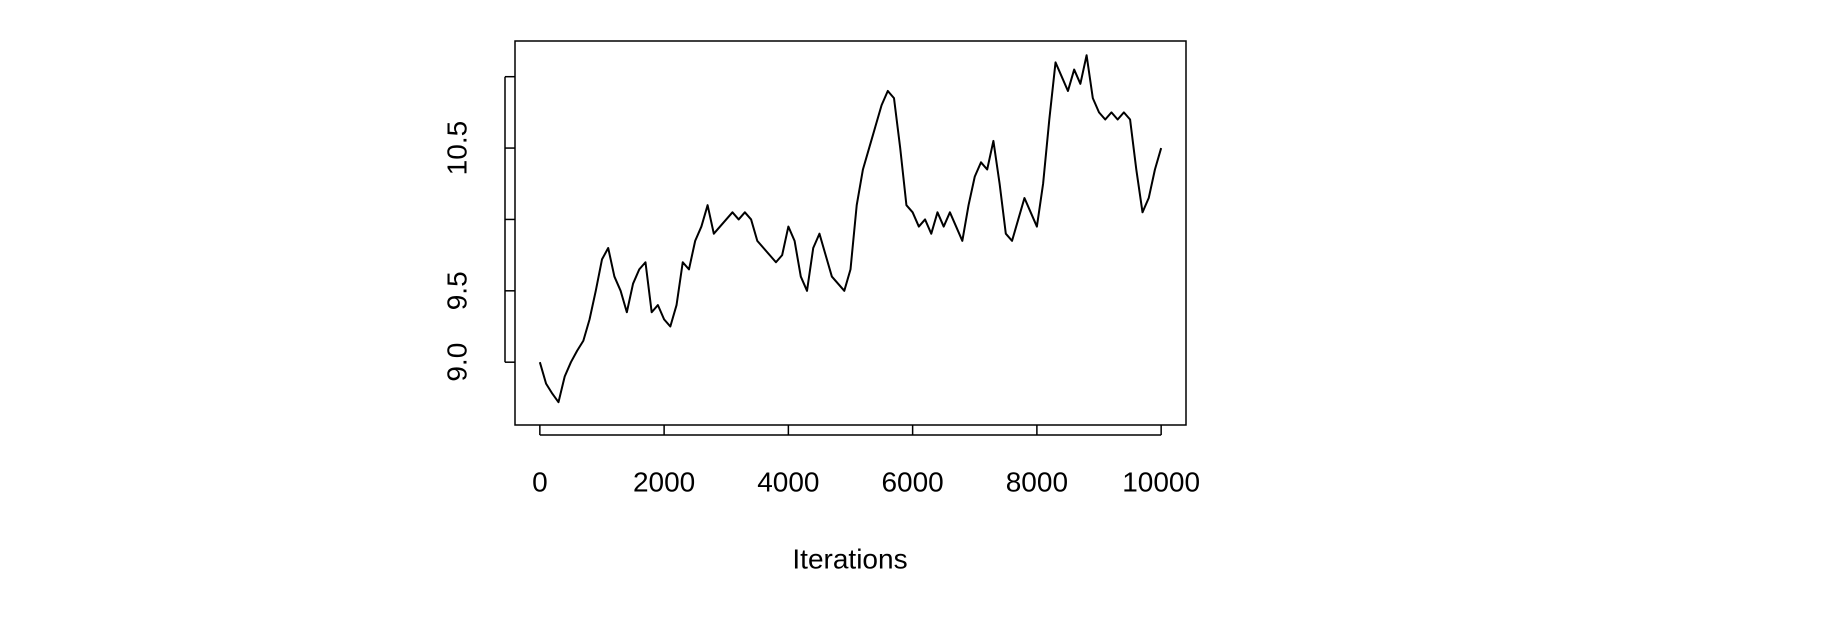  I want to click on x-axis-label: Iterations, so click(849, 558).